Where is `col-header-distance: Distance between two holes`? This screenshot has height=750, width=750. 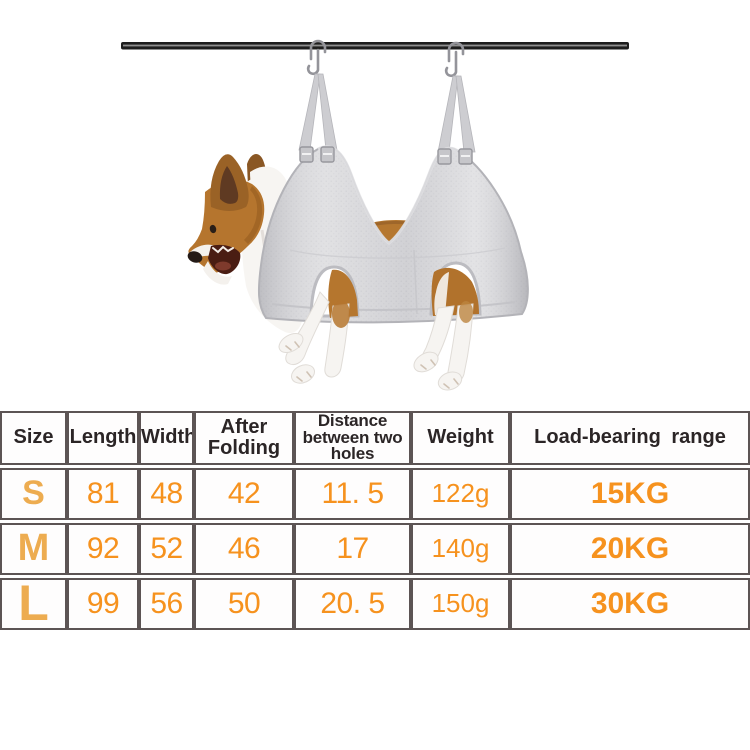
col-header-distance: Distance between two holes is located at coordinates (352, 438).